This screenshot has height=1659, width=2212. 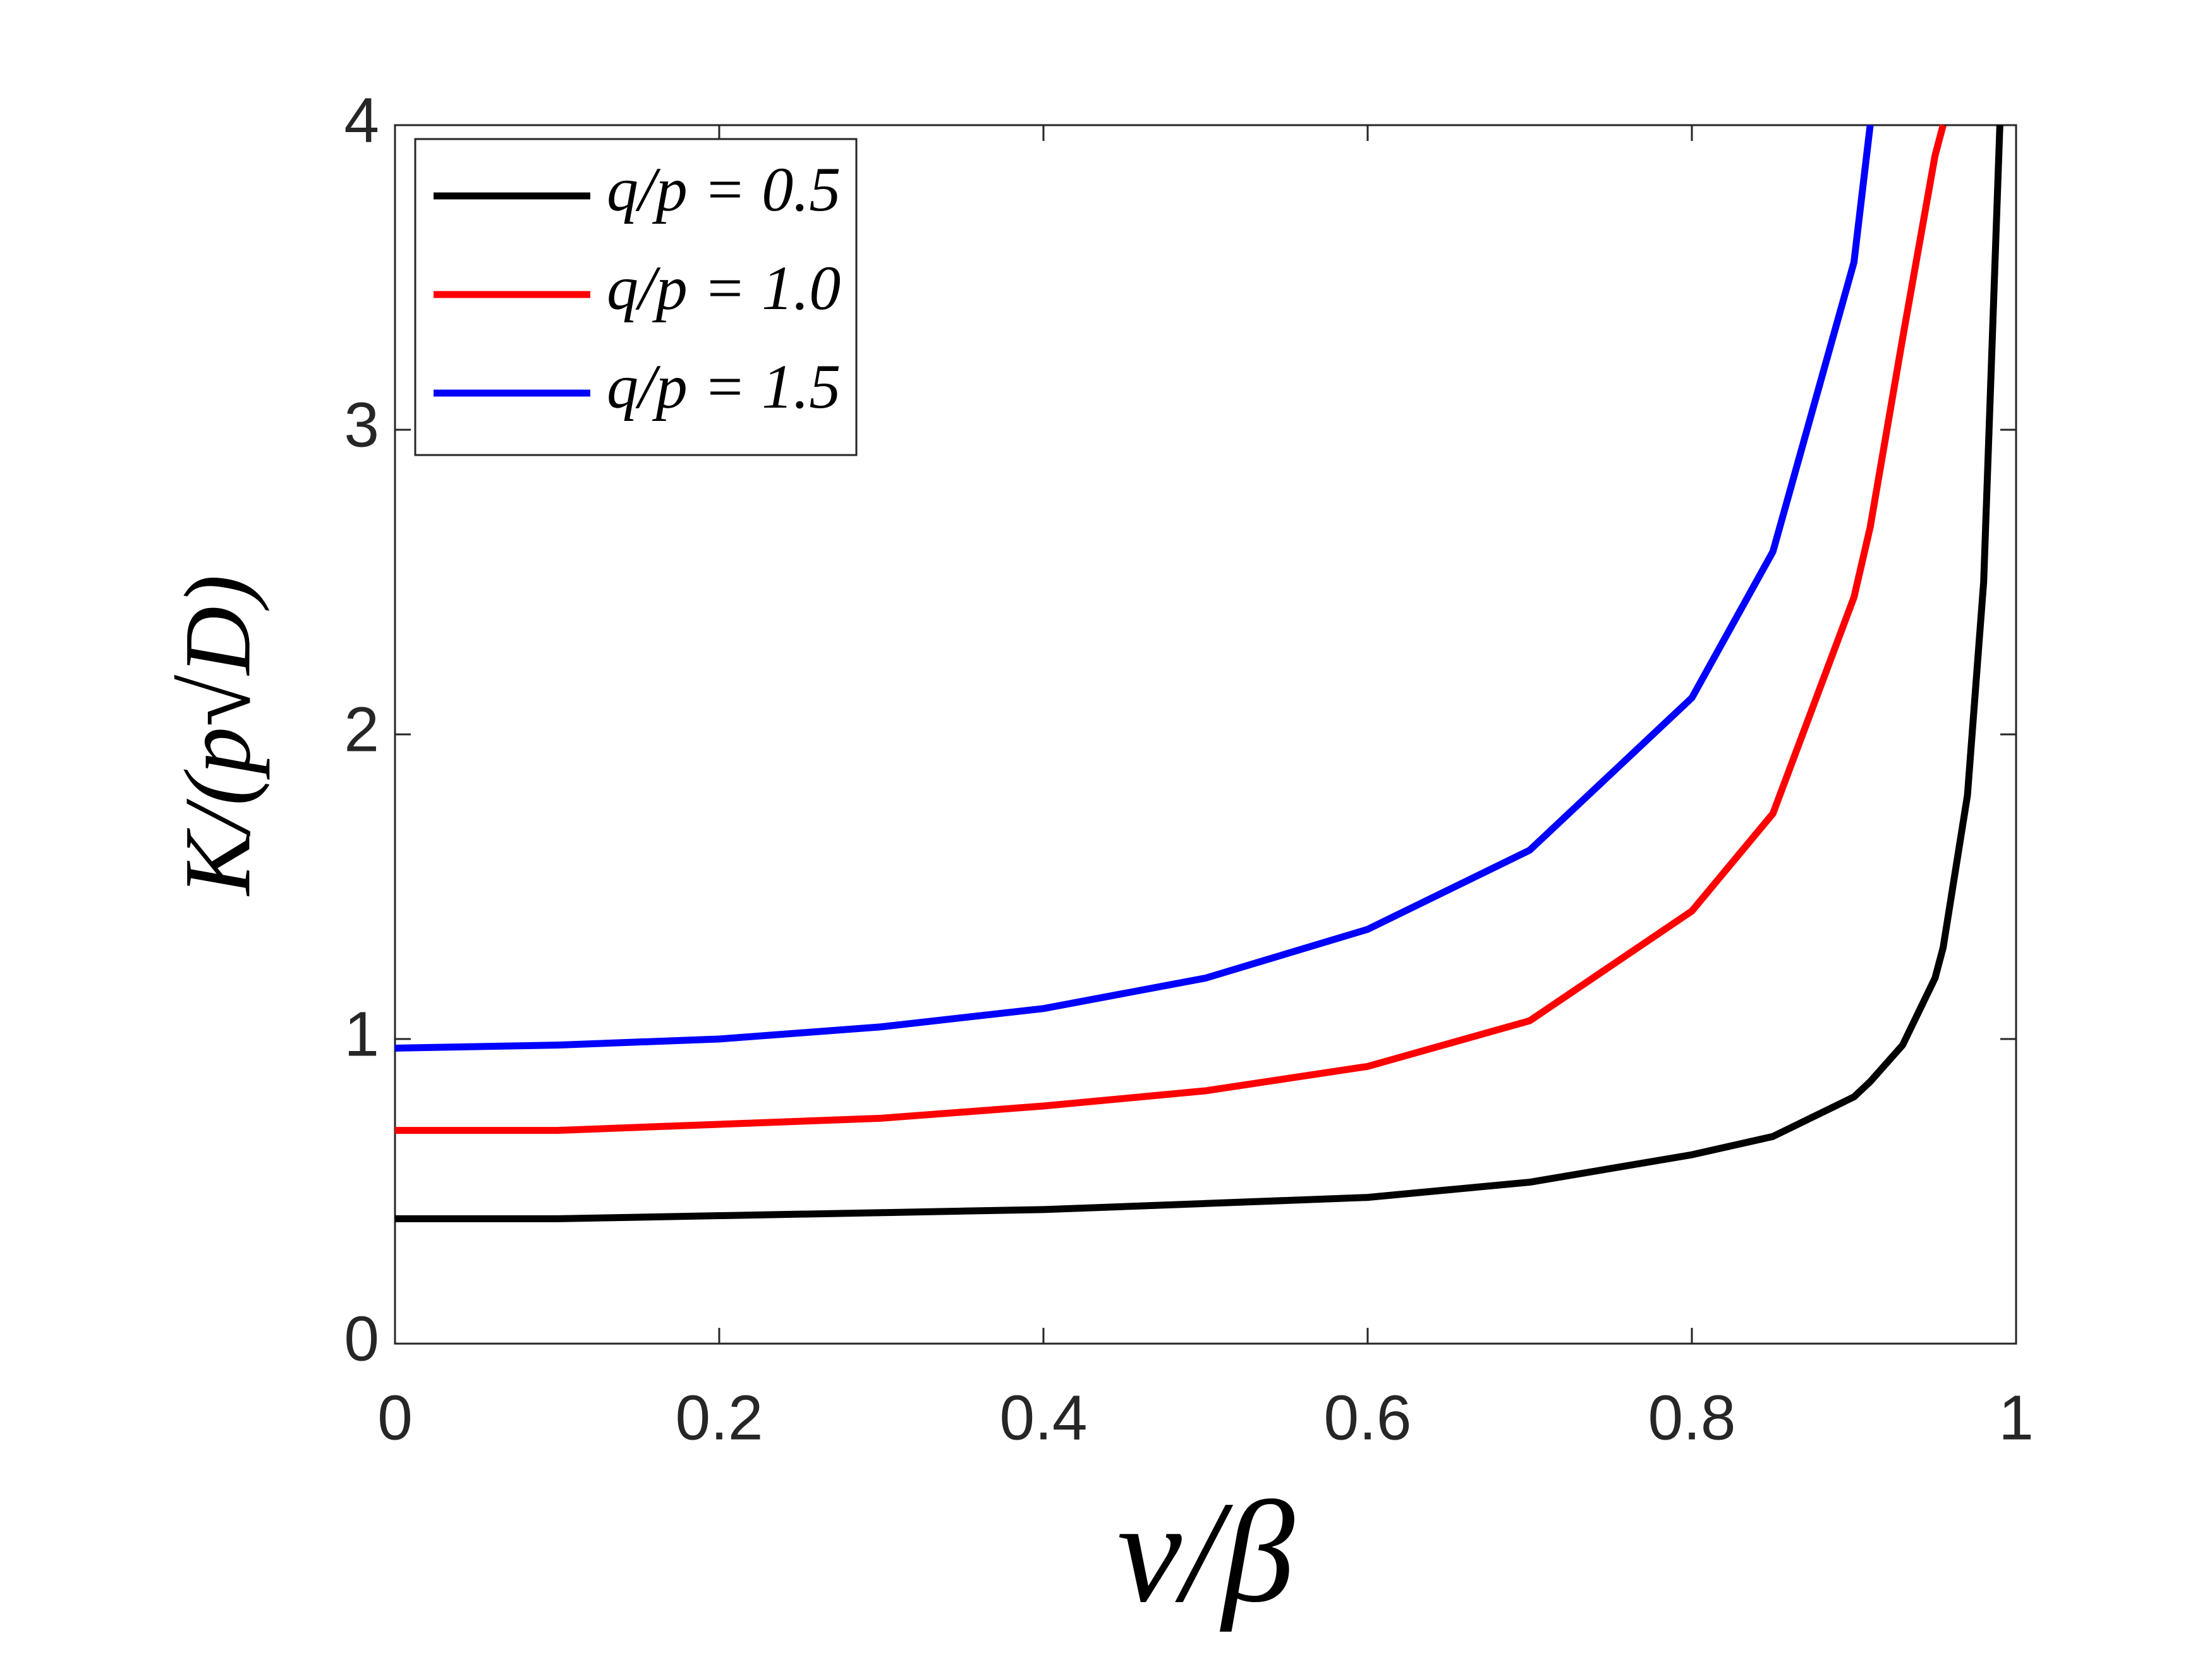 I want to click on x-axis-label: v/β, so click(x=1206, y=1552).